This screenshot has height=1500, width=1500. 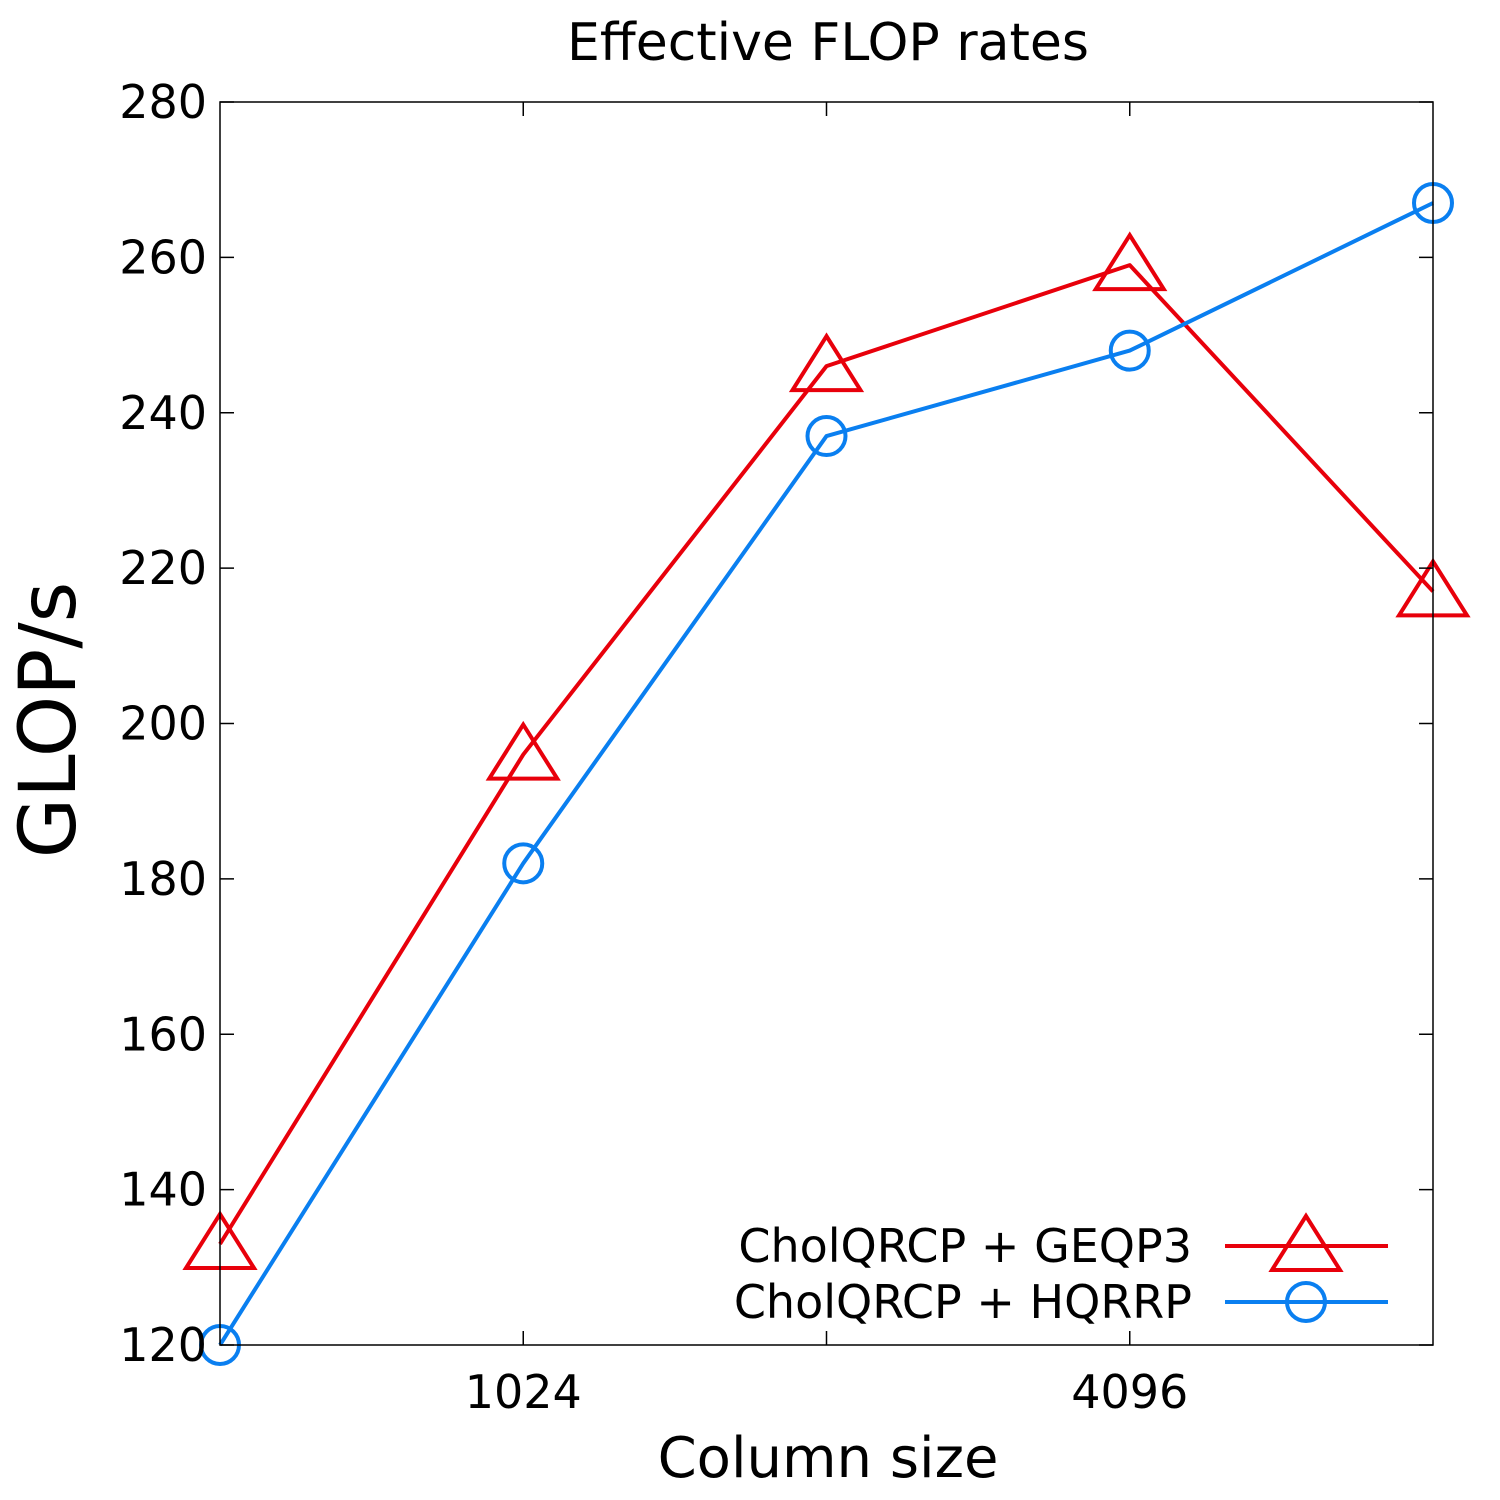 I want to click on chart-title: Effective FLOP rates, so click(x=828, y=43).